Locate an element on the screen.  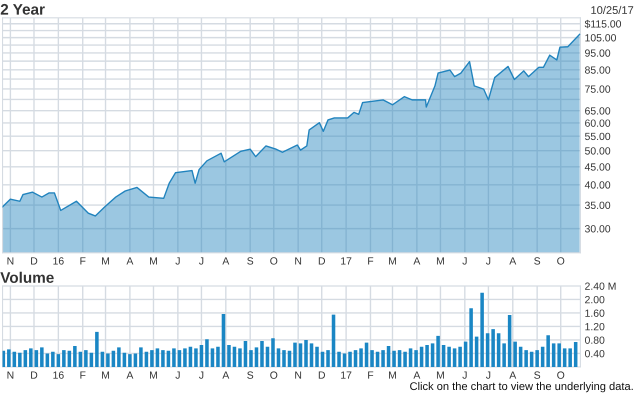
chart-title: Volume is located at coordinates (27, 277).